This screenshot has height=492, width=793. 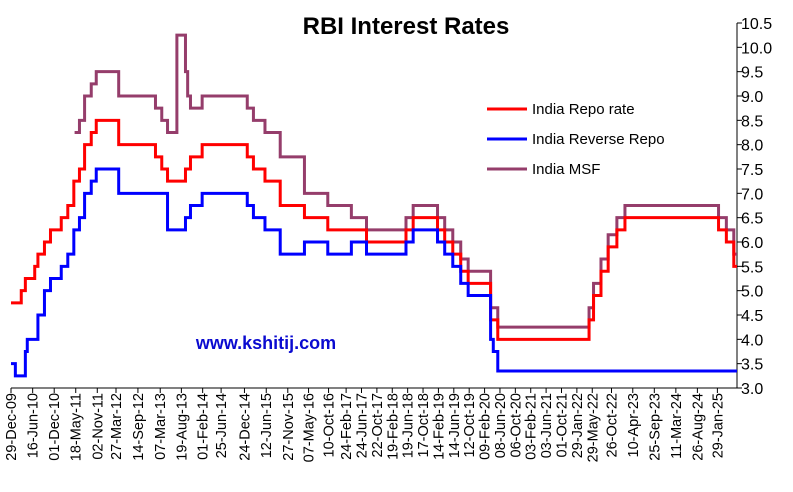 What do you see at coordinates (756, 24) in the screenshot?
I see `y-tick-label: 10.5` at bounding box center [756, 24].